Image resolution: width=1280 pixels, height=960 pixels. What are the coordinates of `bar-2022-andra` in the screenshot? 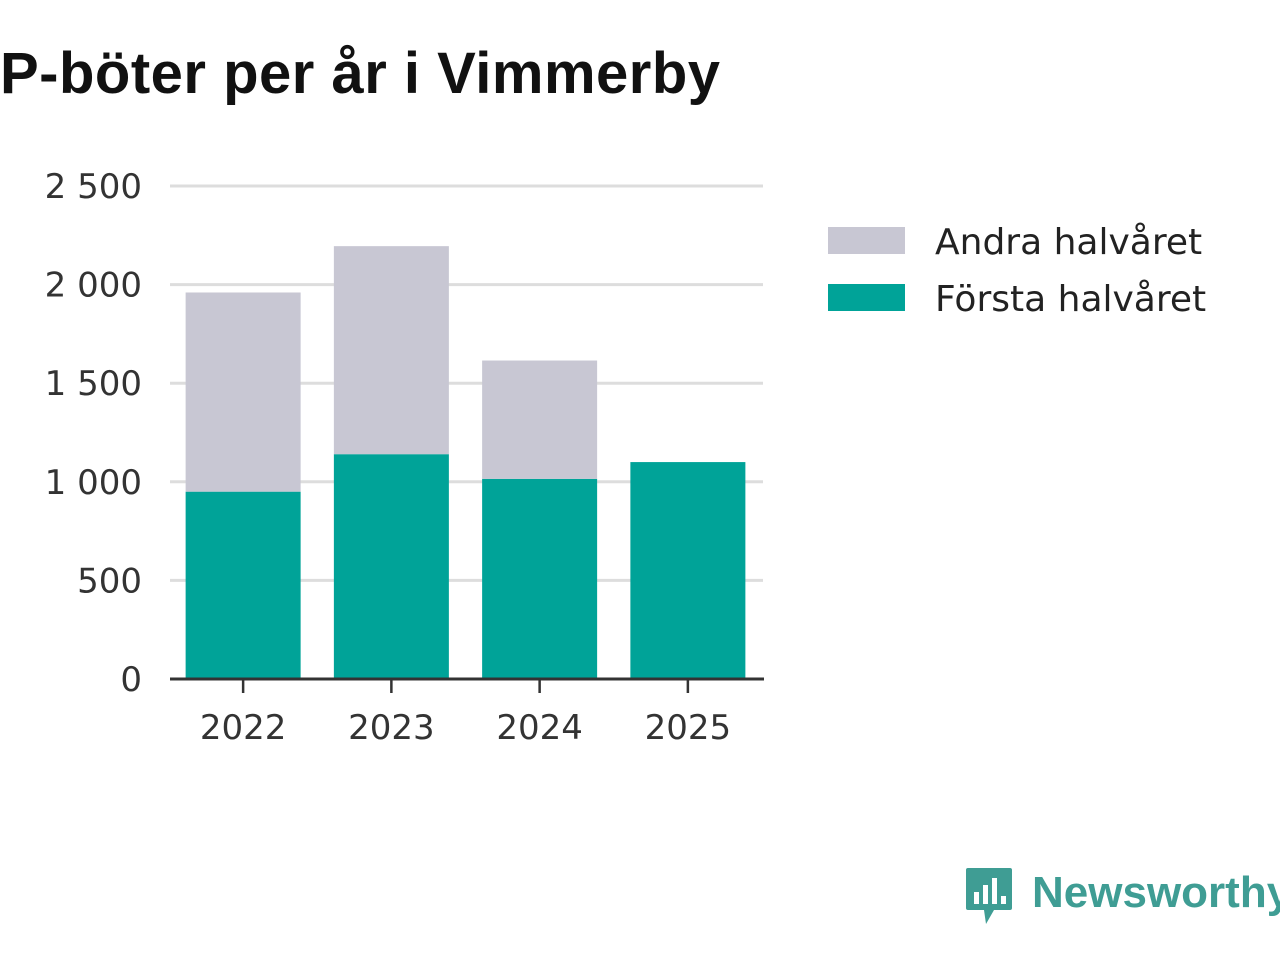 It's located at (243, 392).